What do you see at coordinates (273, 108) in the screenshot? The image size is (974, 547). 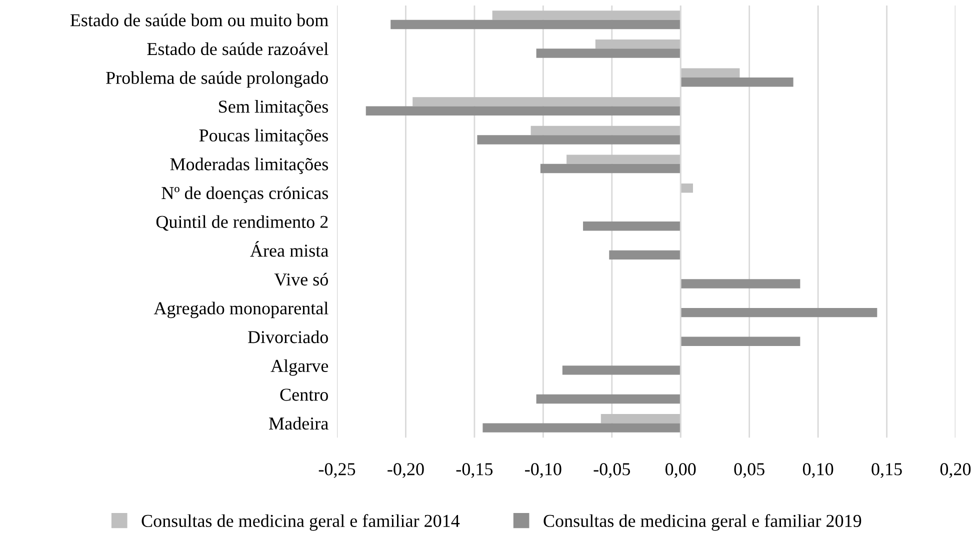 I see `y-tick-label: Sem limitações` at bounding box center [273, 108].